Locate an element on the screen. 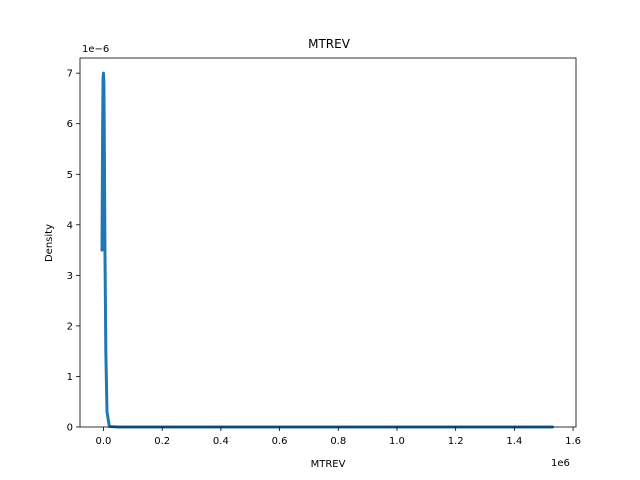 This screenshot has width=640, height=480. x-tick-label: 0.6 is located at coordinates (280, 441).